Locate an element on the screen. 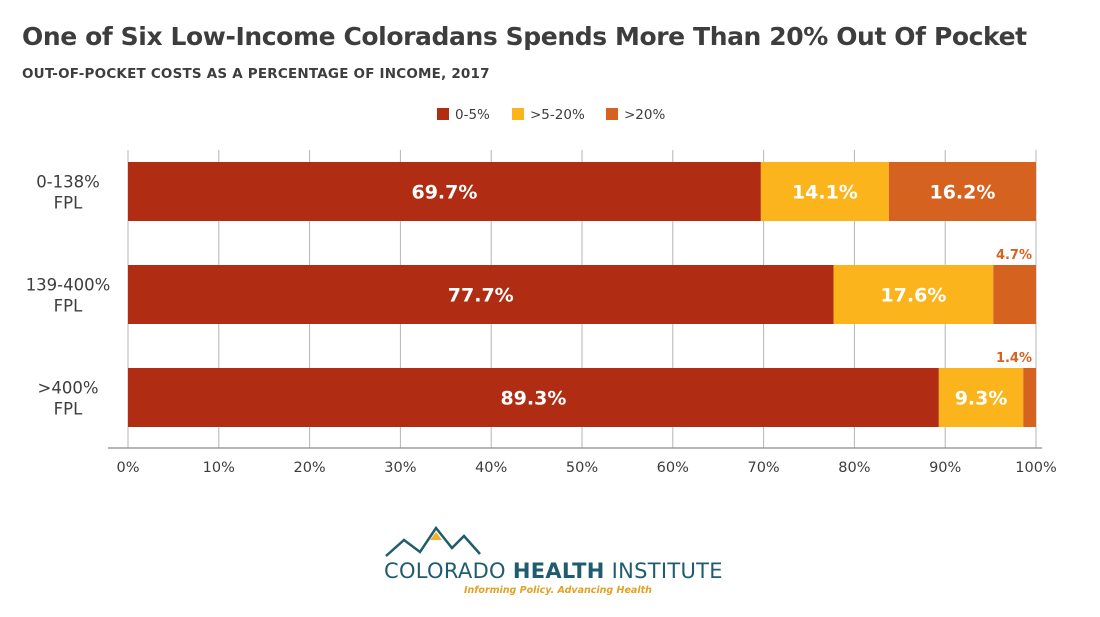  data-label: 9.3% is located at coordinates (981, 399).